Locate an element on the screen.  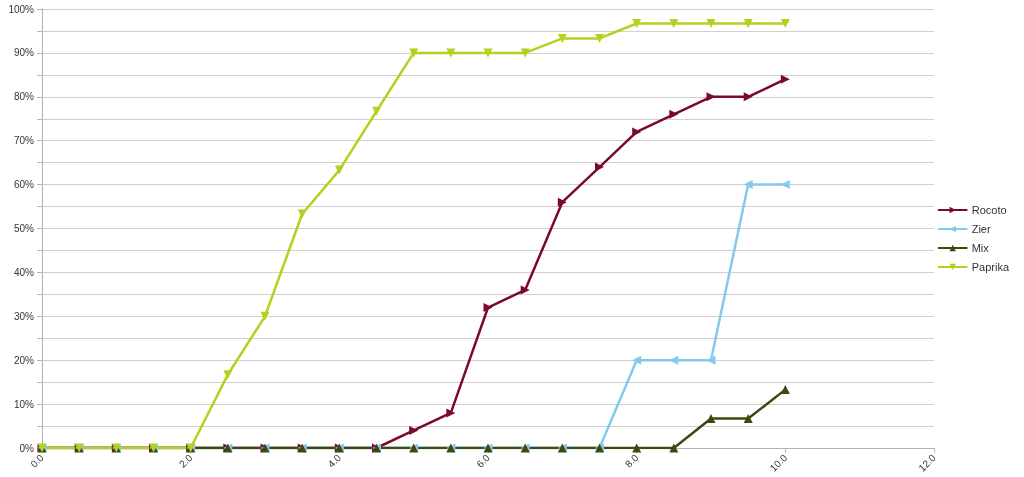
x-tick-label: 10.0 is located at coordinates (778, 462).